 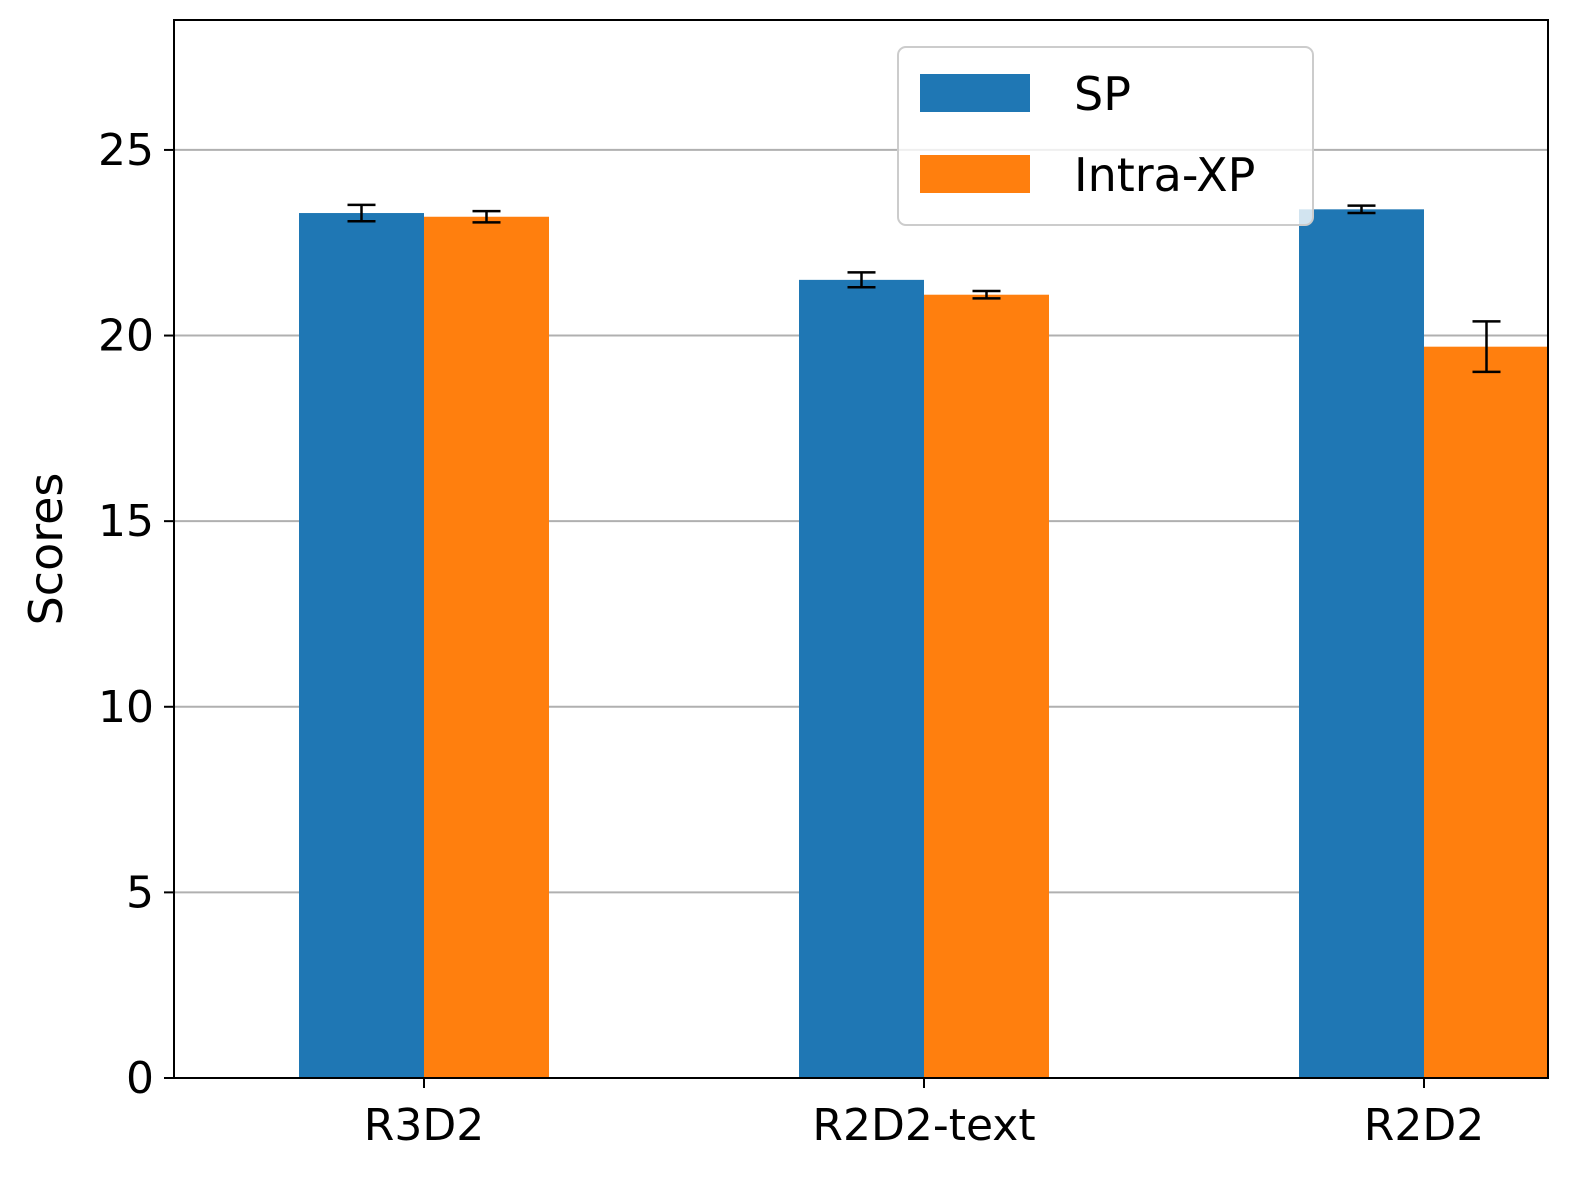 I want to click on x-tick-label-r2d2: R2D2, so click(x=1424, y=1125).